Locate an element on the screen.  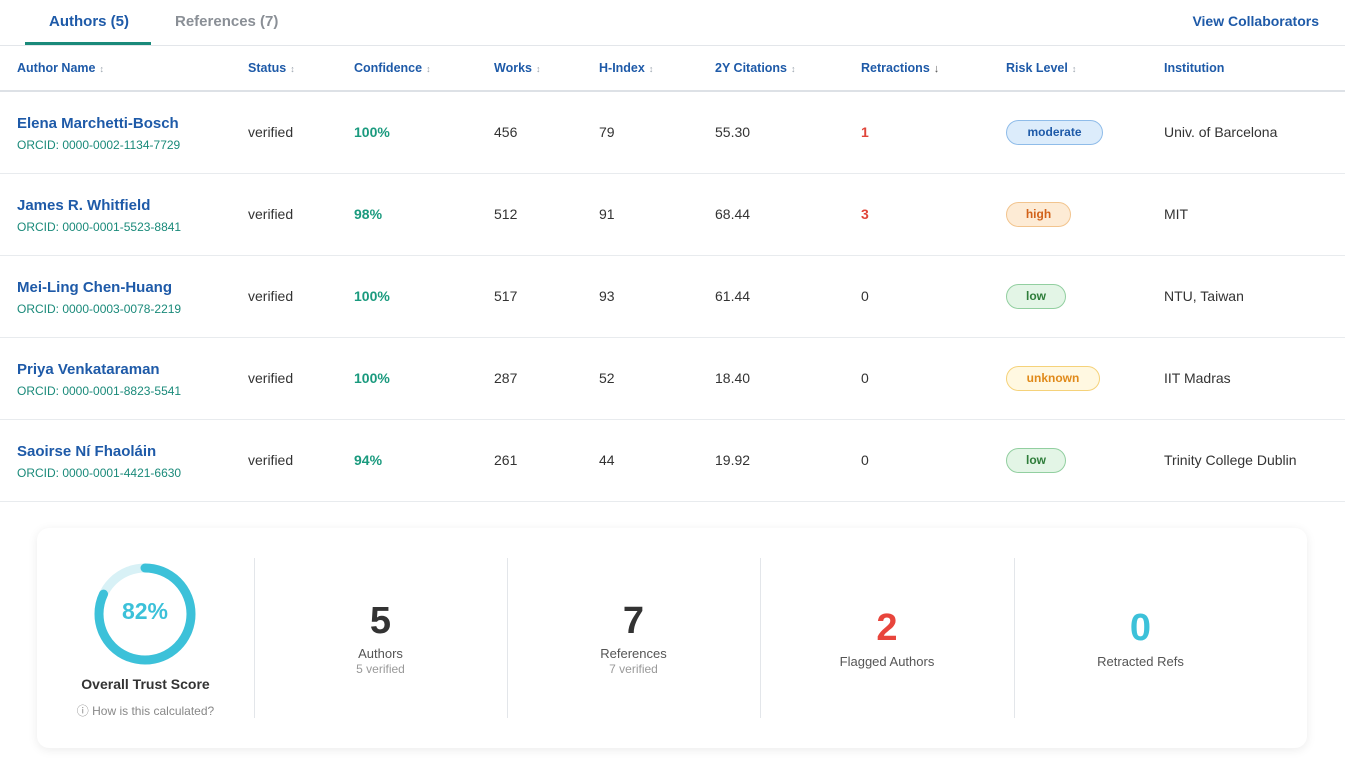
stat-label: Flagged Authors is located at coordinates (887, 661).